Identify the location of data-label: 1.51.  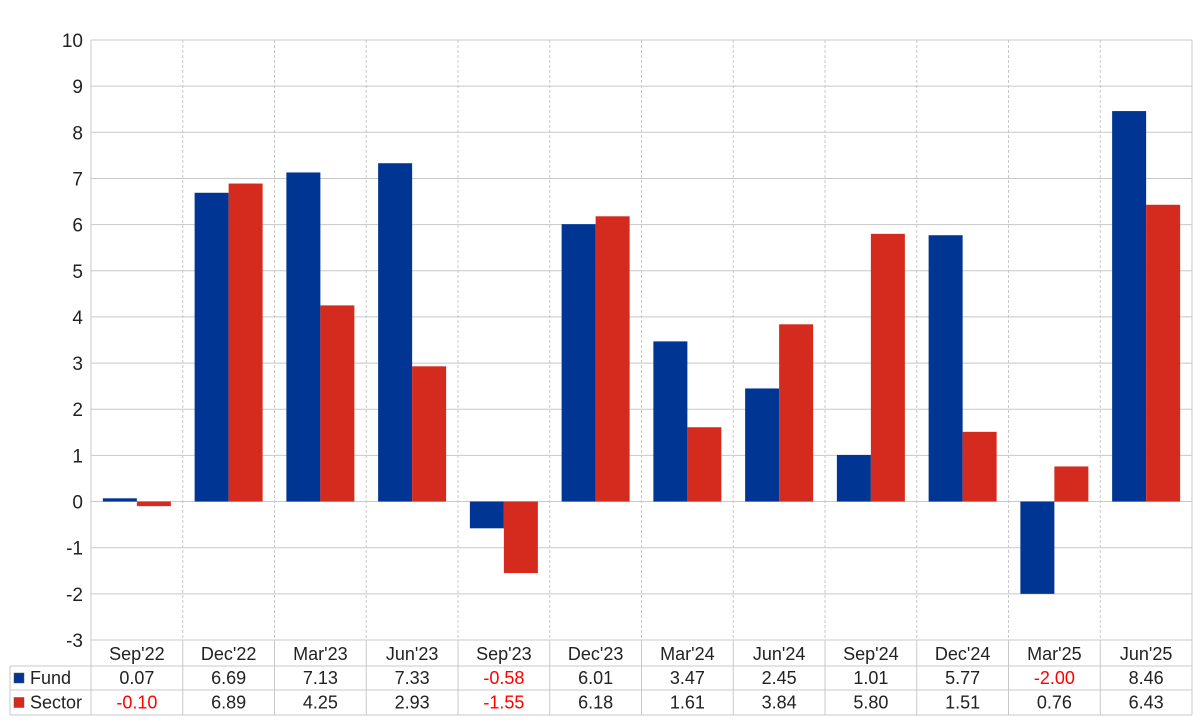
(962, 703).